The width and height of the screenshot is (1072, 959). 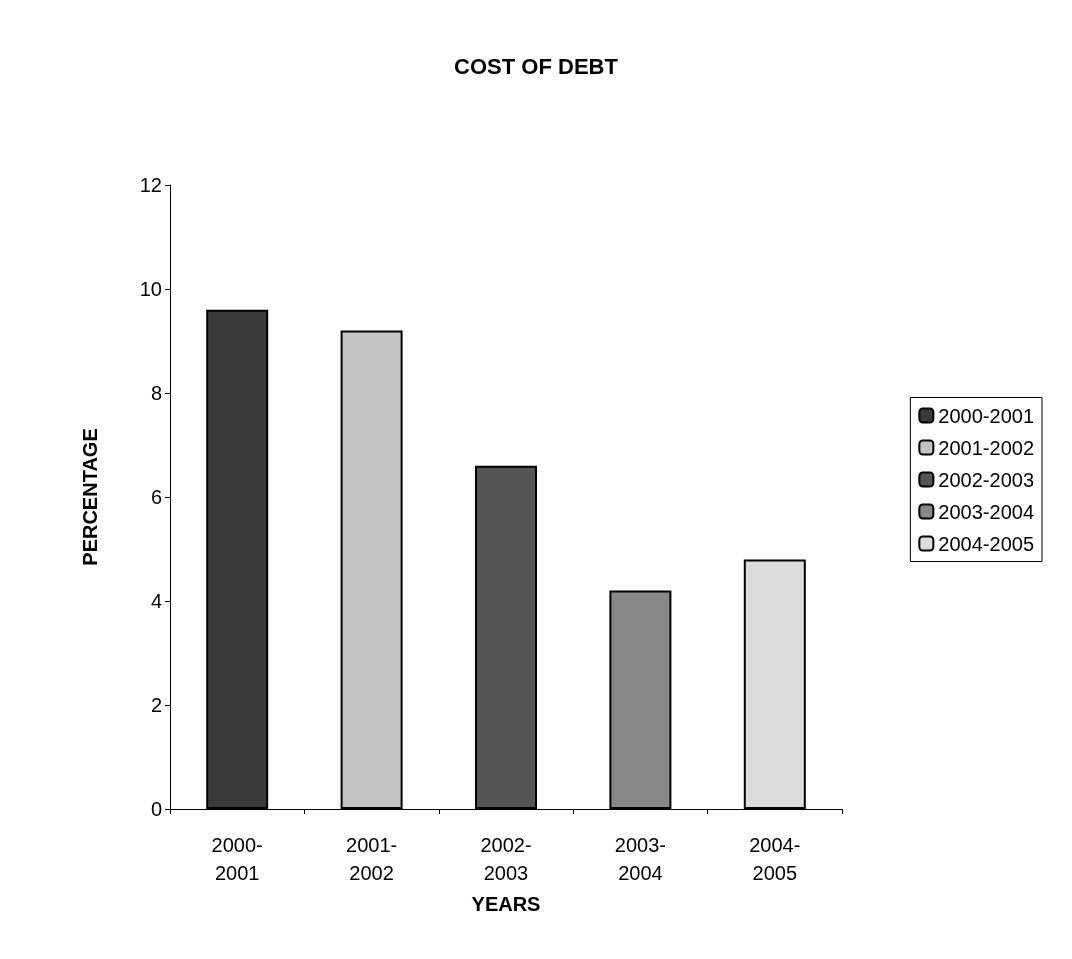 What do you see at coordinates (156, 809) in the screenshot?
I see `y-tick-label: 0` at bounding box center [156, 809].